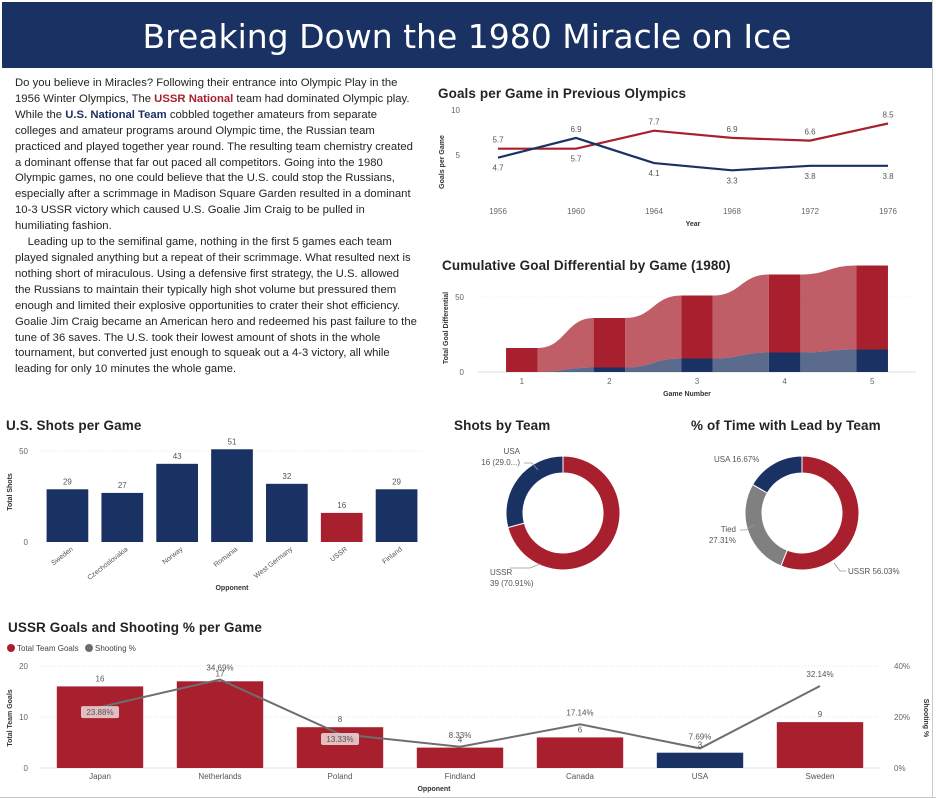 This screenshot has width=936, height=798. I want to click on pct-label: 8.33%, so click(460, 735).